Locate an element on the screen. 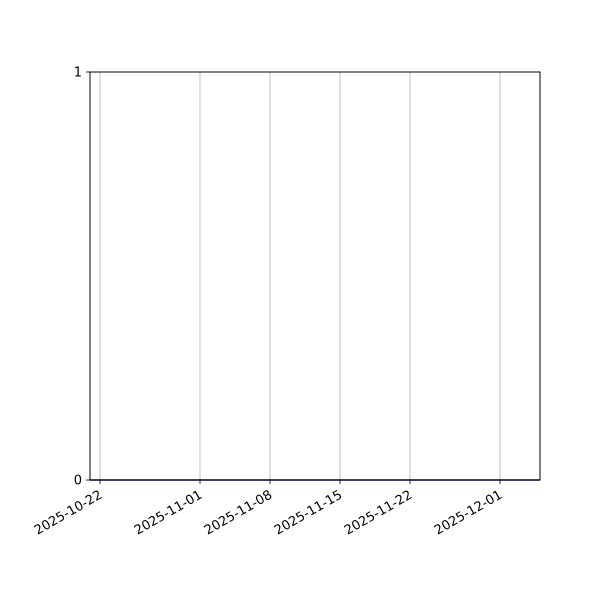 Image resolution: width=600 pixels, height=605 pixels. x-tick-label: 2025-11-01 is located at coordinates (168, 513).